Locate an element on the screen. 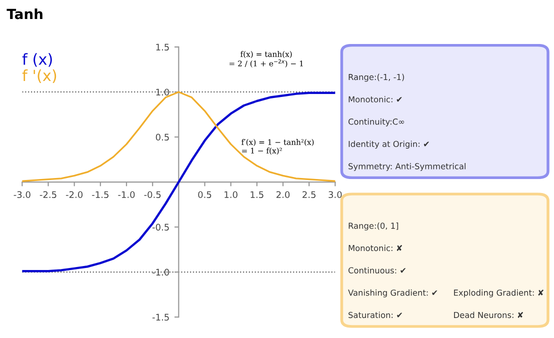  x-tick-label: 0.5 is located at coordinates (205, 194).